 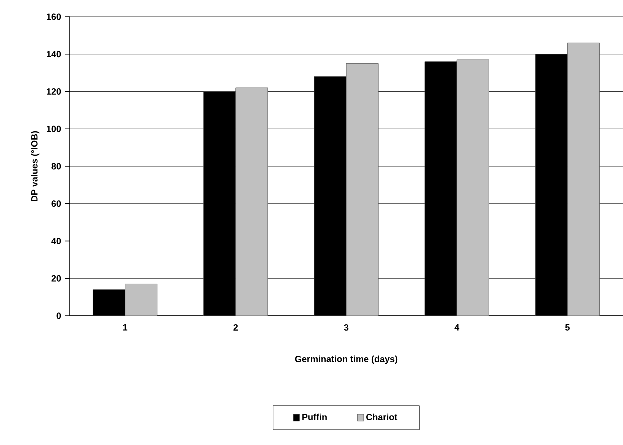 I want to click on y-tick-label: 140, so click(x=54, y=54).